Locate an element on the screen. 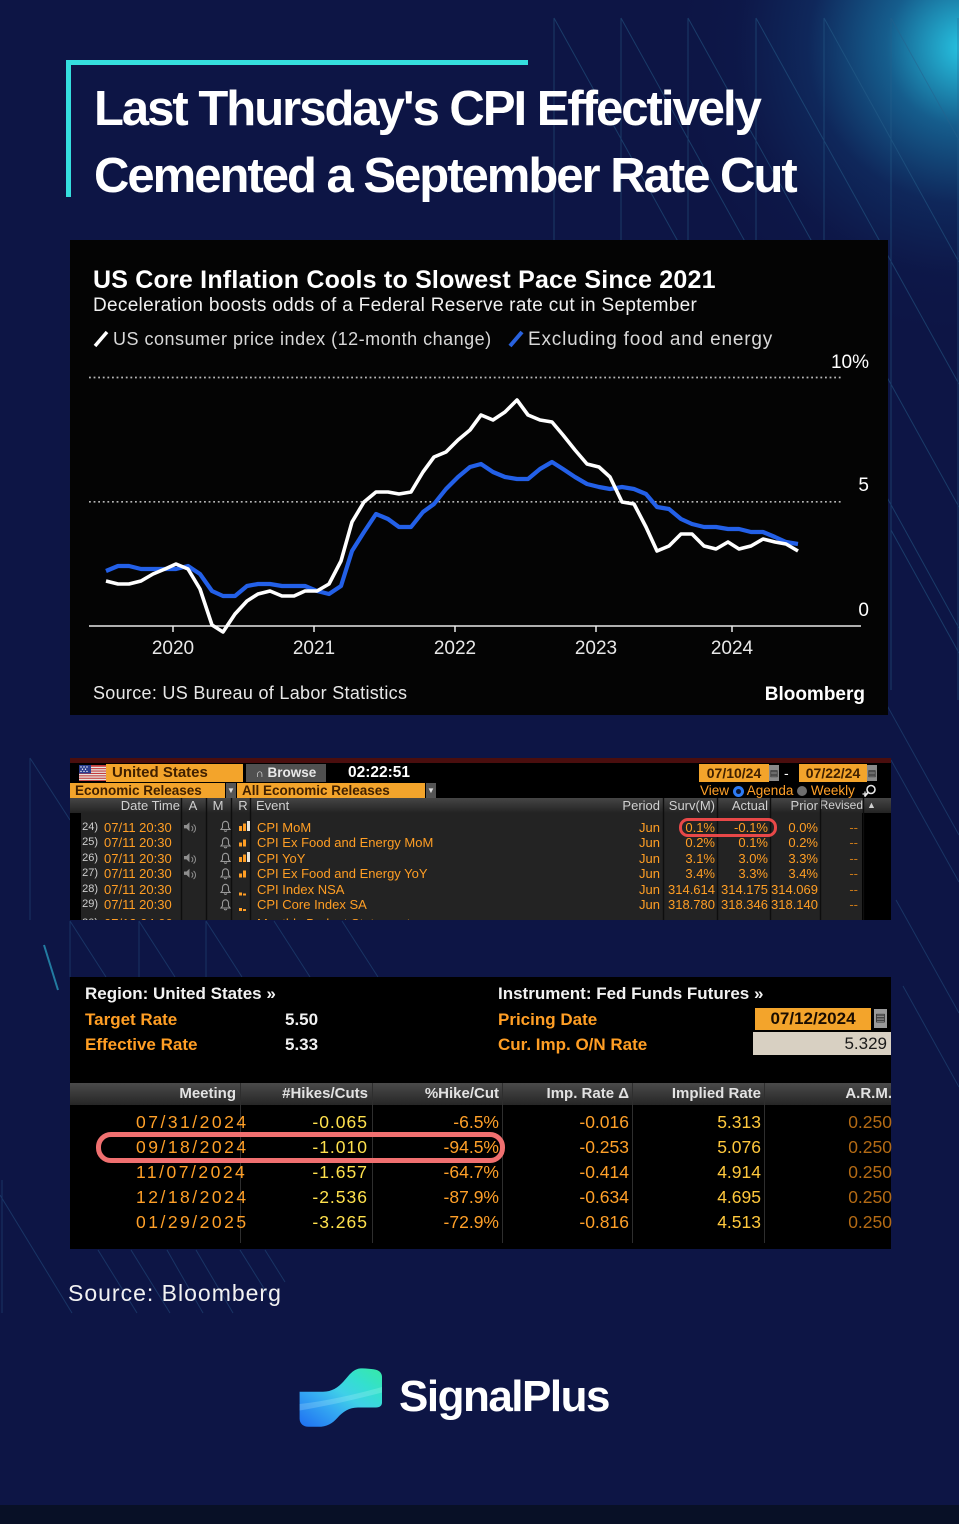 The image size is (959, 1524). svg-text: 5 is located at coordinates (863, 485).